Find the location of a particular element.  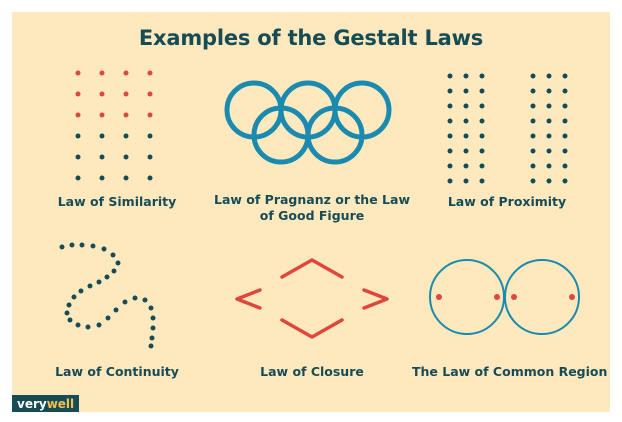

common-region-circles is located at coordinates (504, 297).